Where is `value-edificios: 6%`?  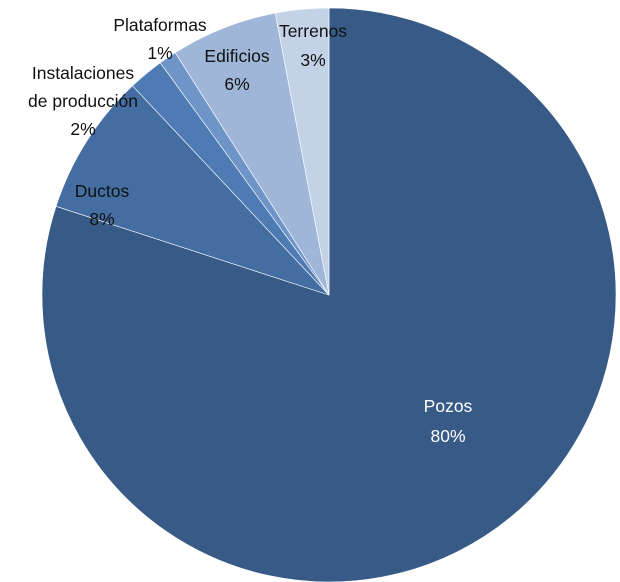 value-edificios: 6% is located at coordinates (236, 84).